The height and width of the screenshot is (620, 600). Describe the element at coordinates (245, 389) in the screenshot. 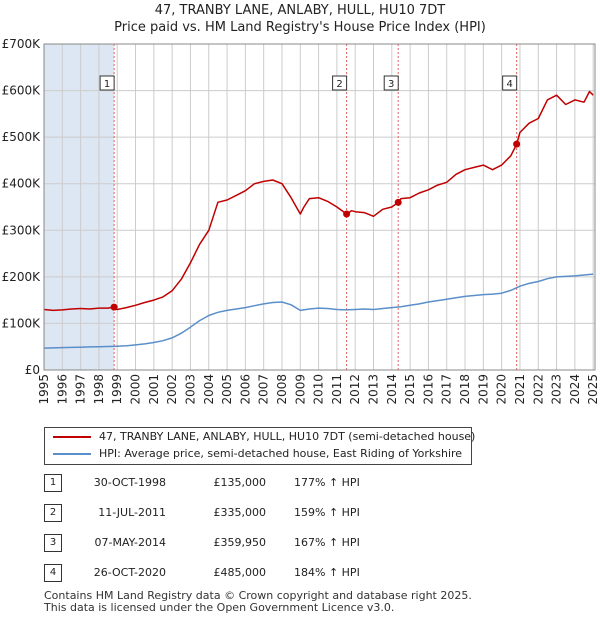

I see `x-tick-label: 2006` at that location.